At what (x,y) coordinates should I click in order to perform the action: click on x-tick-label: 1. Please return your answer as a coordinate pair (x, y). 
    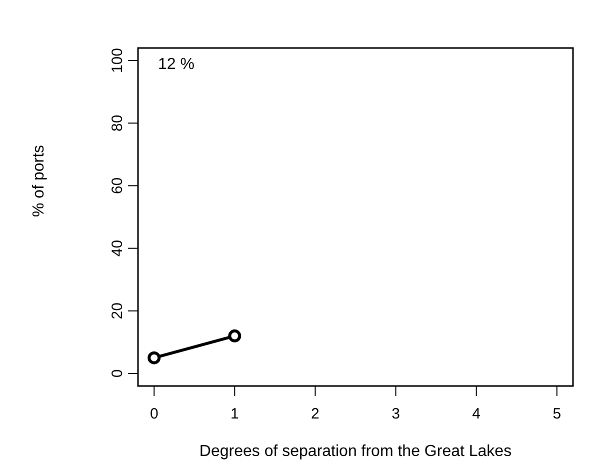
    Looking at the image, I should click on (234, 414).